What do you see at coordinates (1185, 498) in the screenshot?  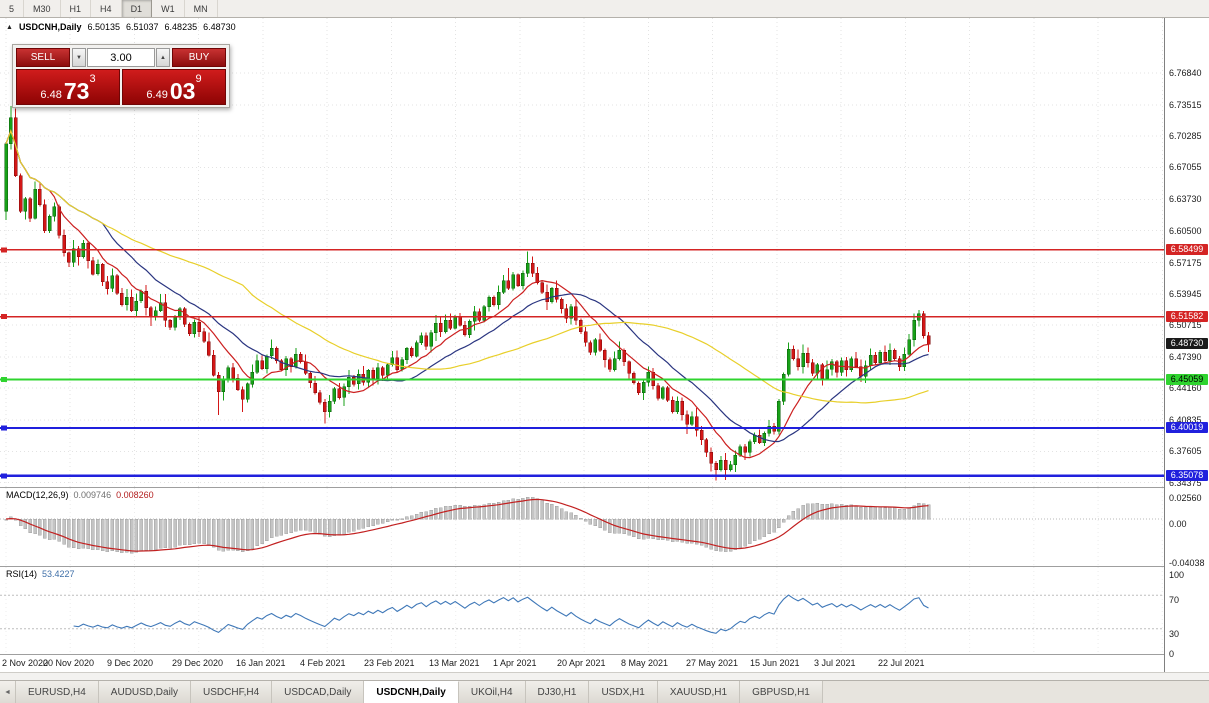 I see `macd-axis-label: 0.02560` at bounding box center [1185, 498].